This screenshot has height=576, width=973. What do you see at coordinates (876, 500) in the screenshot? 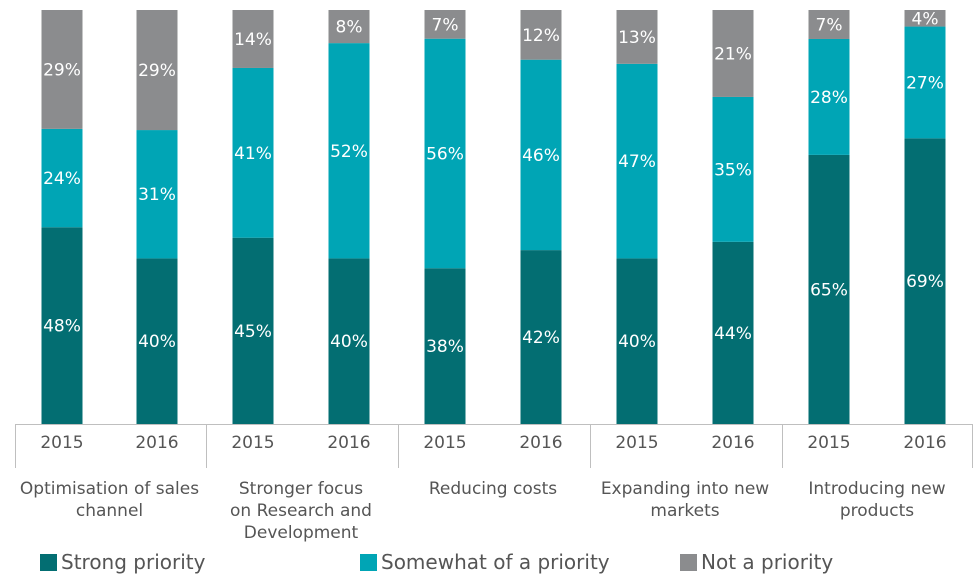
I see `group-label: Introducing new products` at bounding box center [876, 500].